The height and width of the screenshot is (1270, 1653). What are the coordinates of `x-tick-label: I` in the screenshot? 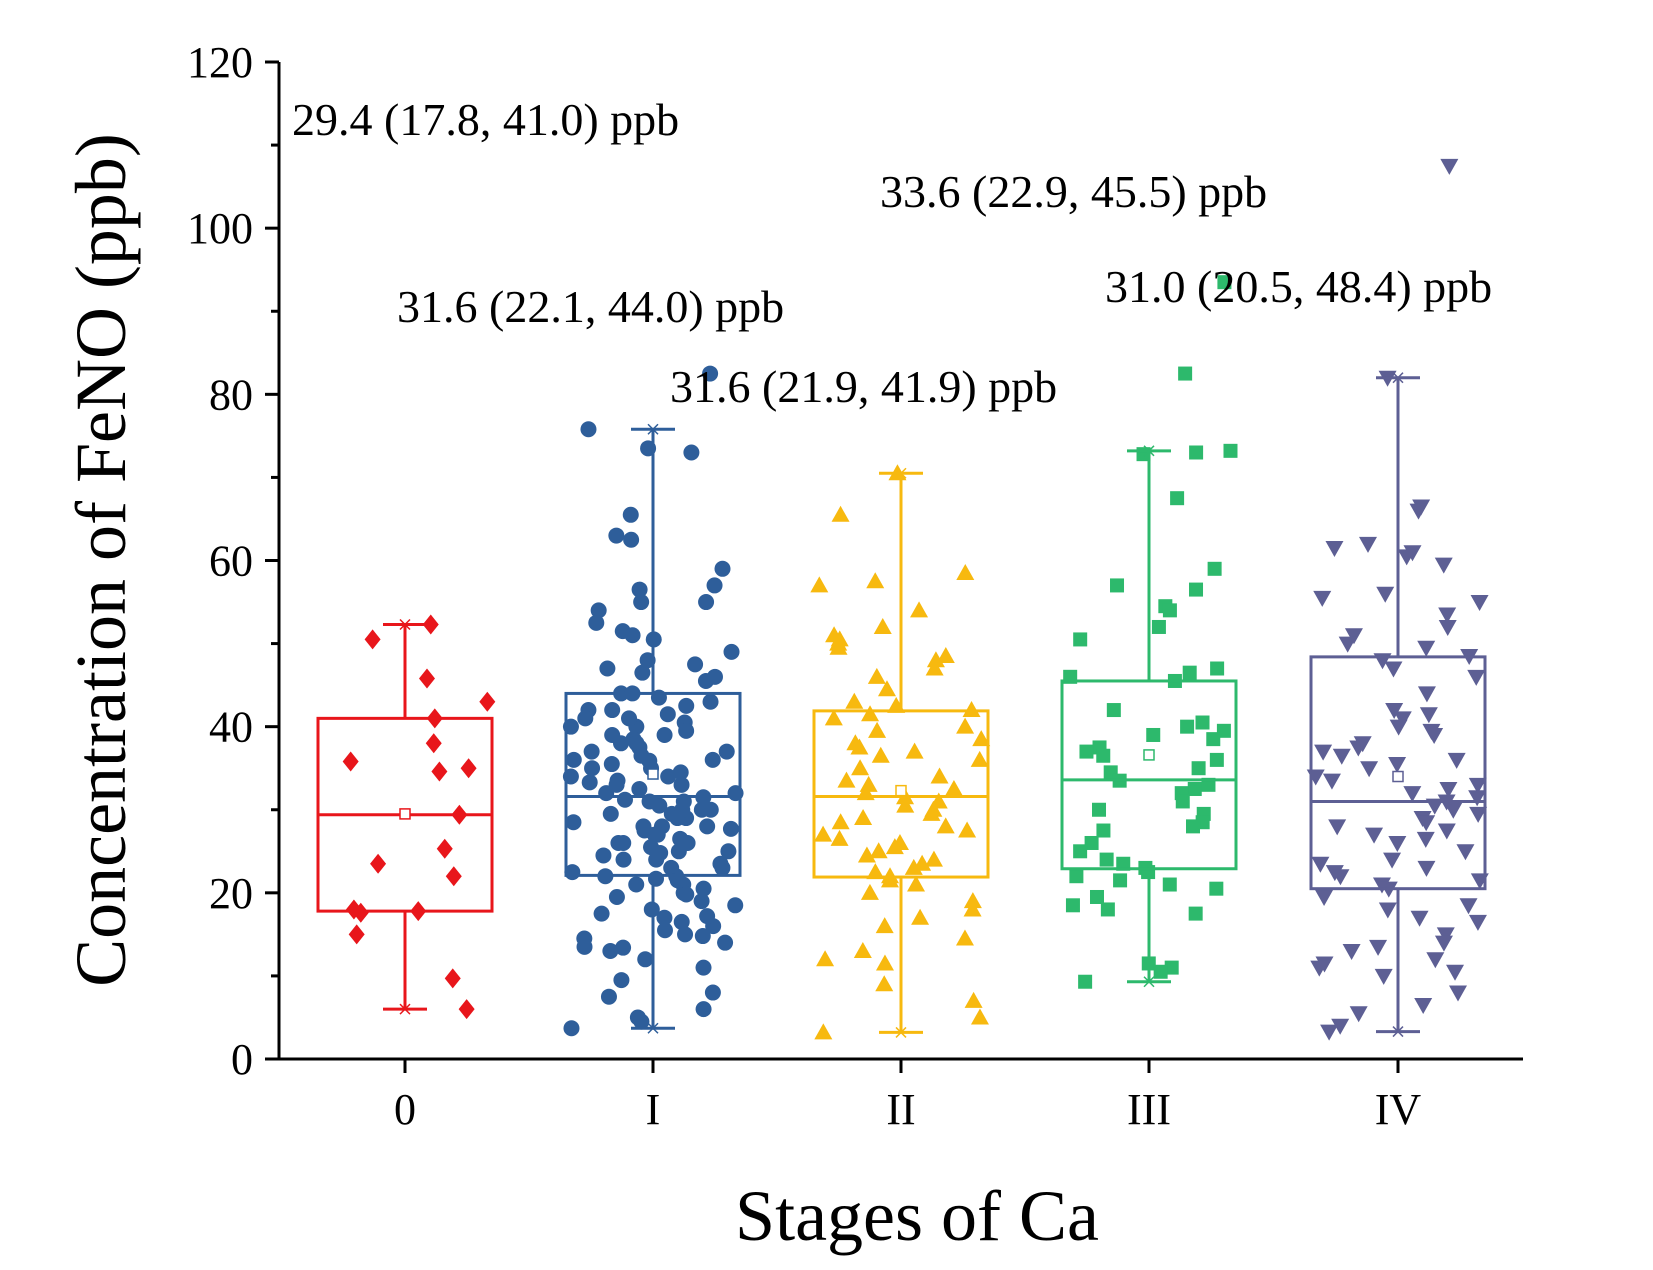 It's located at (653, 1109).